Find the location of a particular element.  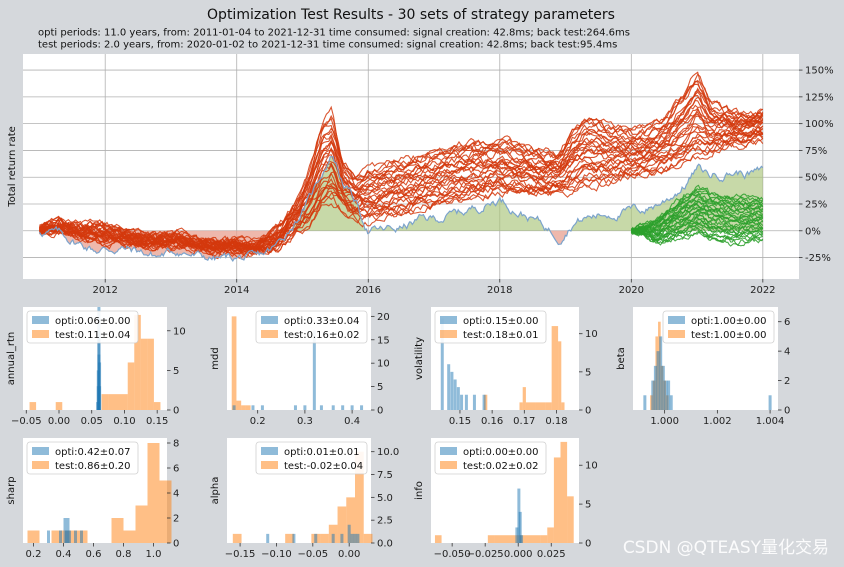

hist-x-tick-label: 0.6 is located at coordinates (94, 554).